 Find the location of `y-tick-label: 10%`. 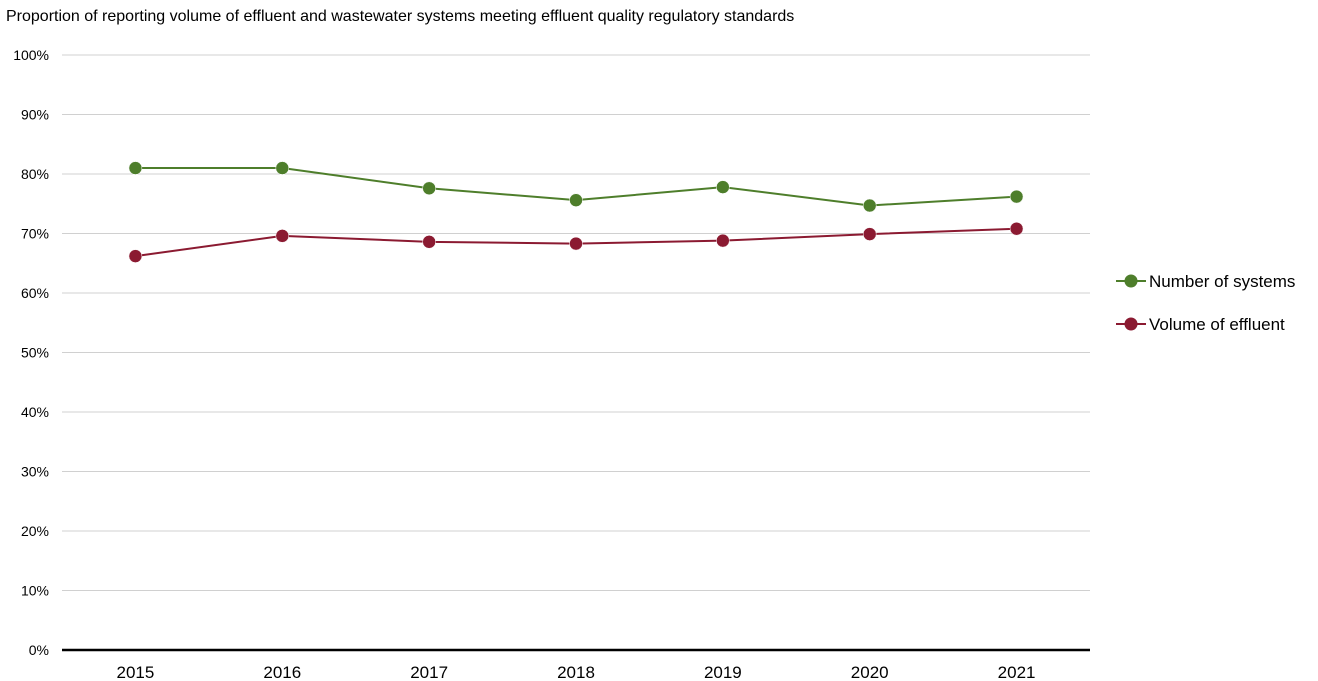

y-tick-label: 10% is located at coordinates (35, 591).